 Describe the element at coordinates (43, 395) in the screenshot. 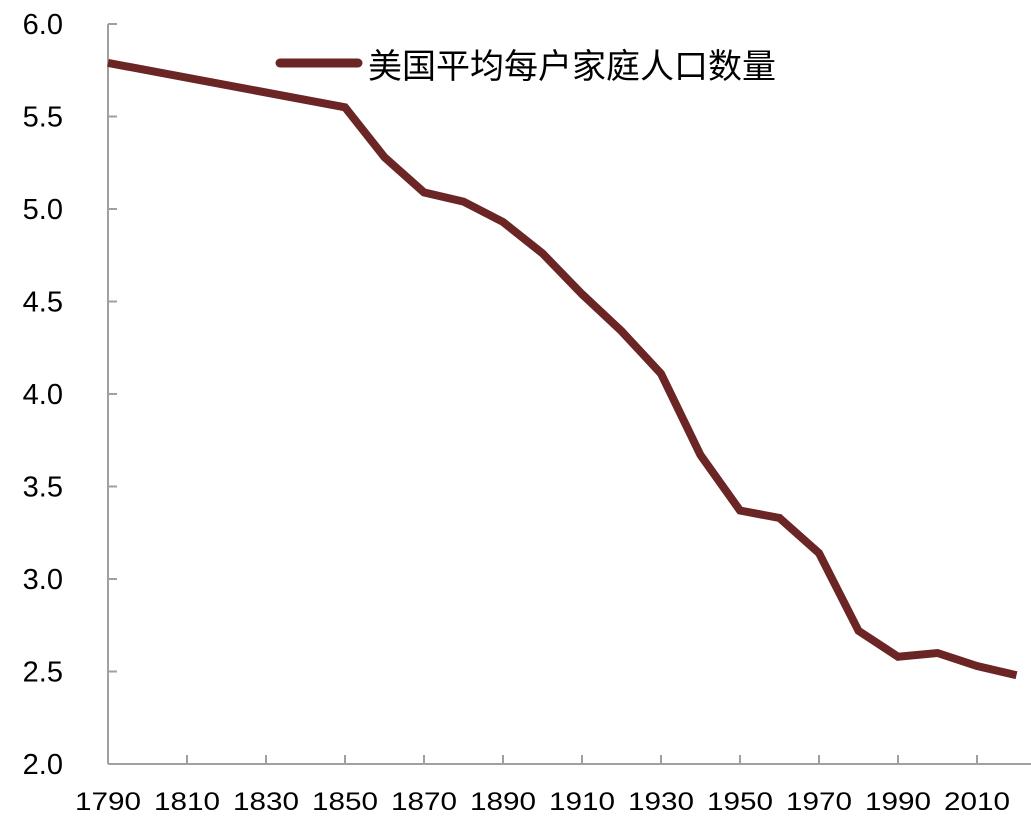

I see `y-tick-label: 4.0` at that location.